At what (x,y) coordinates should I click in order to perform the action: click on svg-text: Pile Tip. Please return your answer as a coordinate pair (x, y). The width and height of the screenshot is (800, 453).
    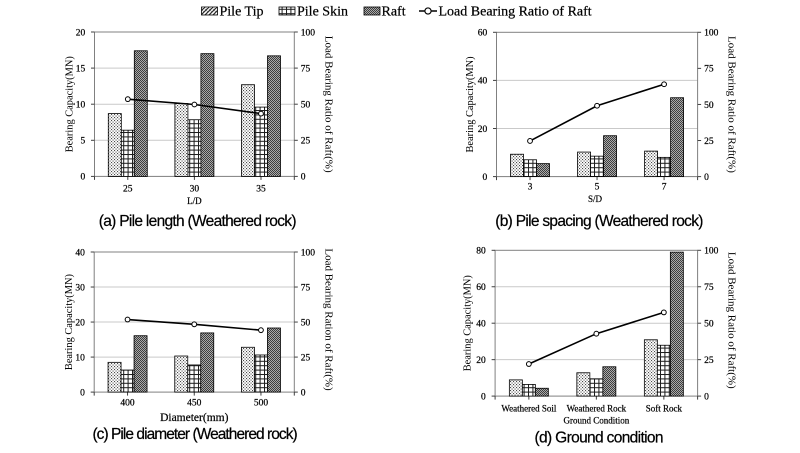
    Looking at the image, I should click on (242, 12).